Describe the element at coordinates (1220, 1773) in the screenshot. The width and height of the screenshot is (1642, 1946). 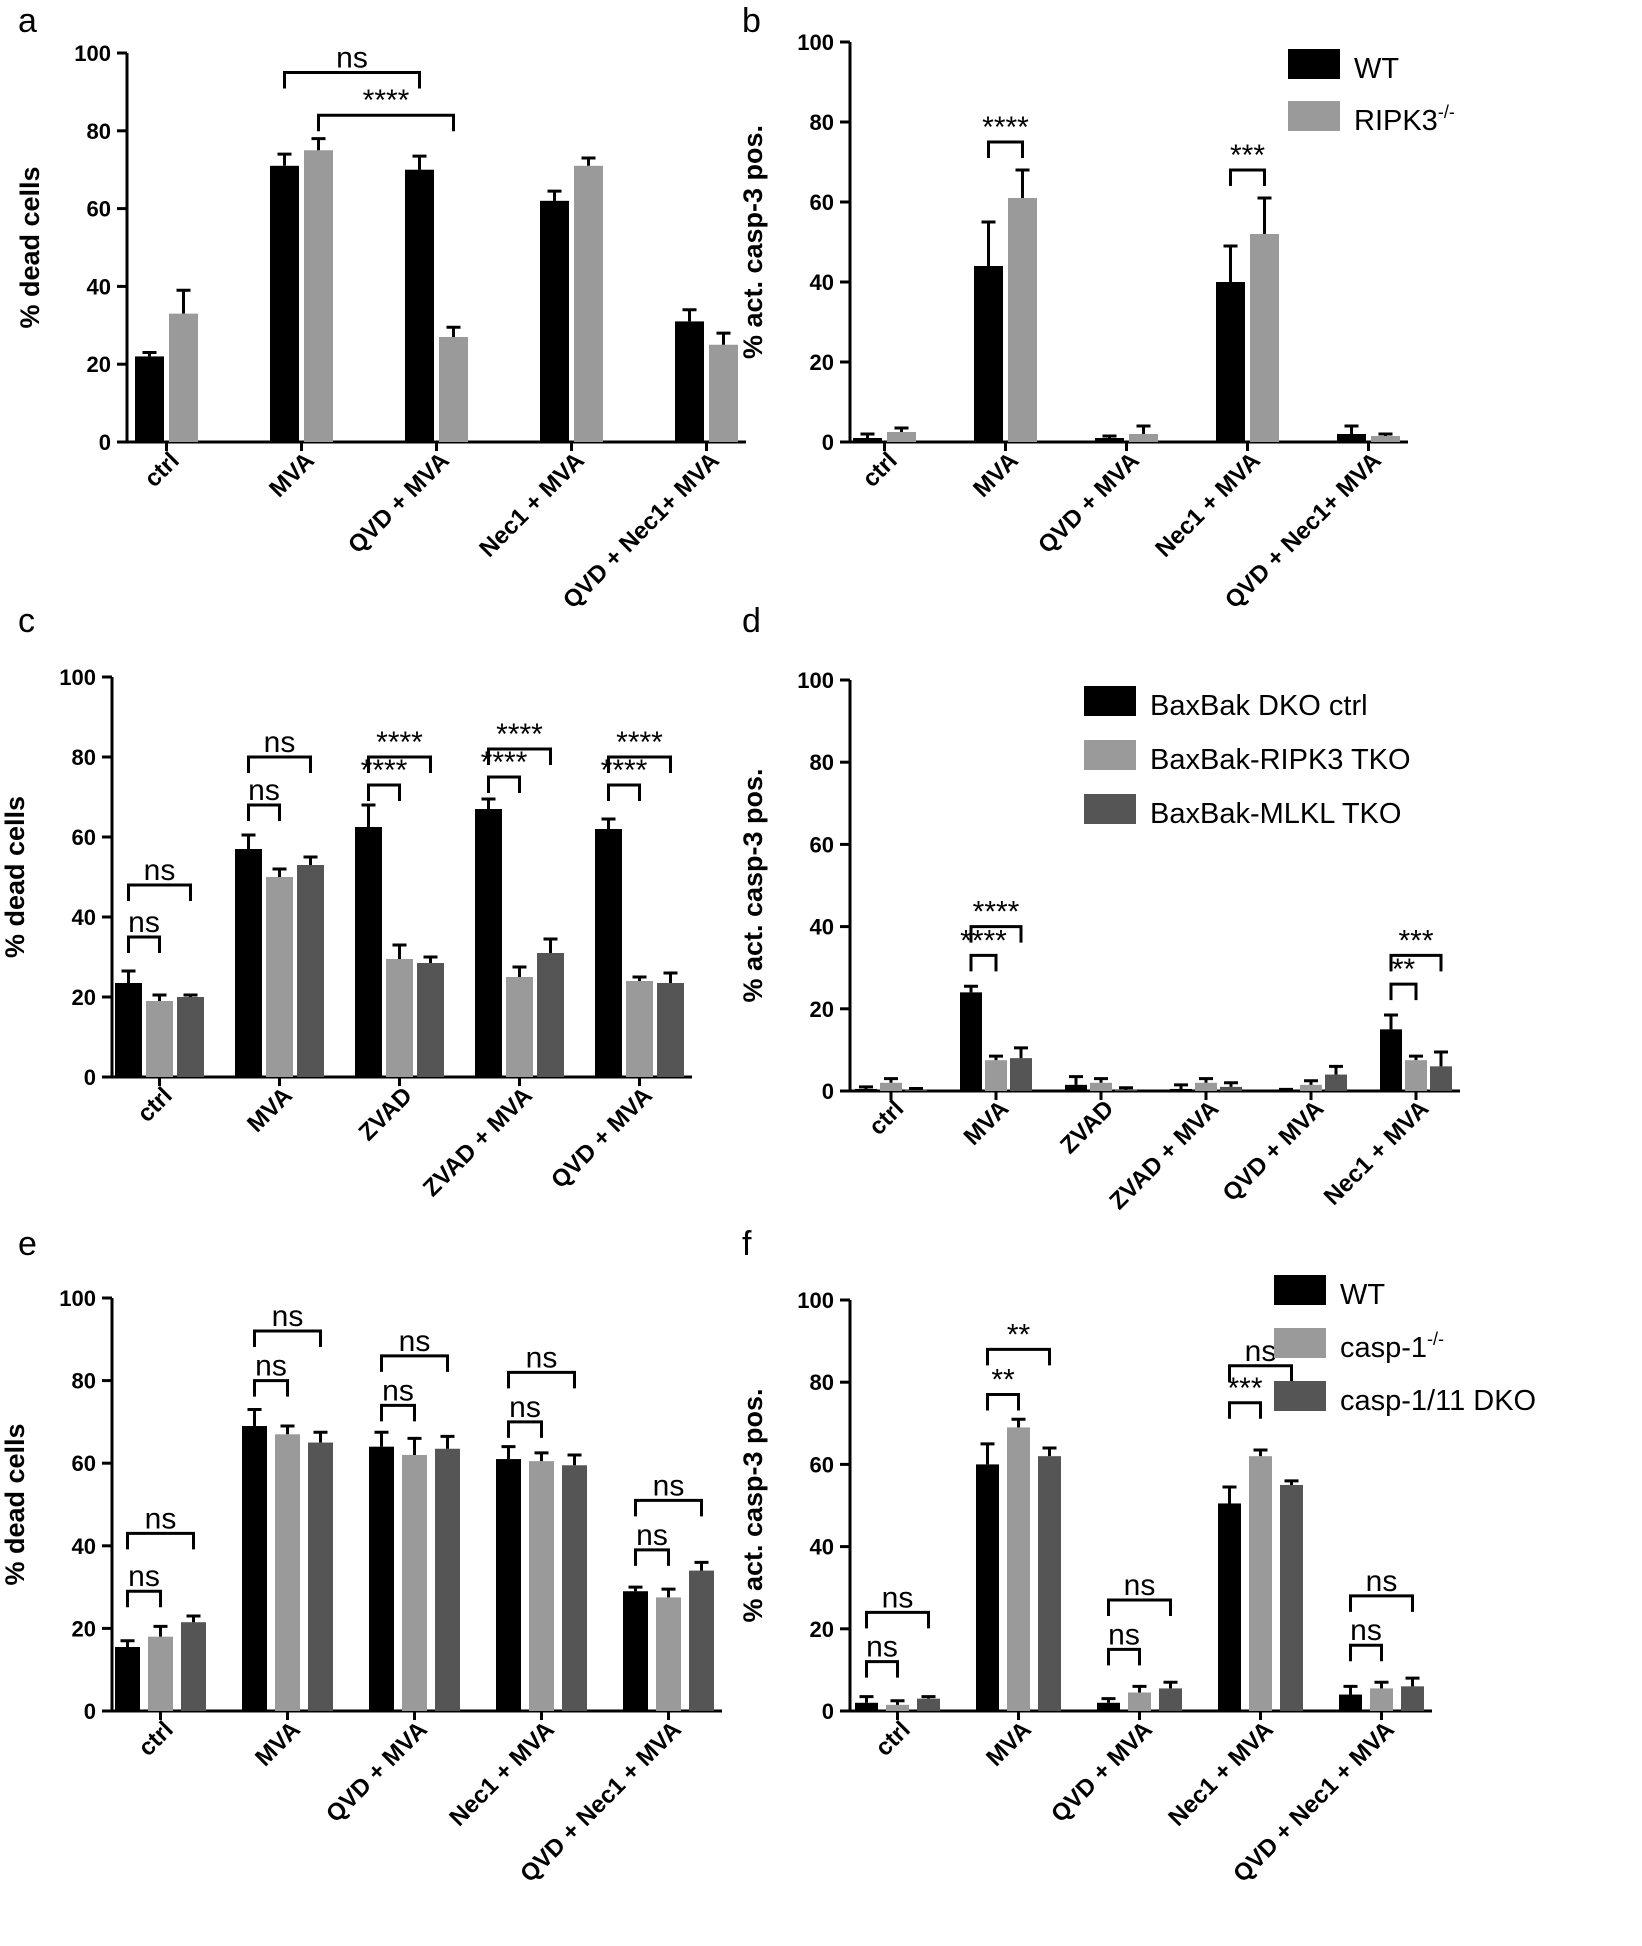
I see `x-tick-label: Nec1 + MVA` at that location.